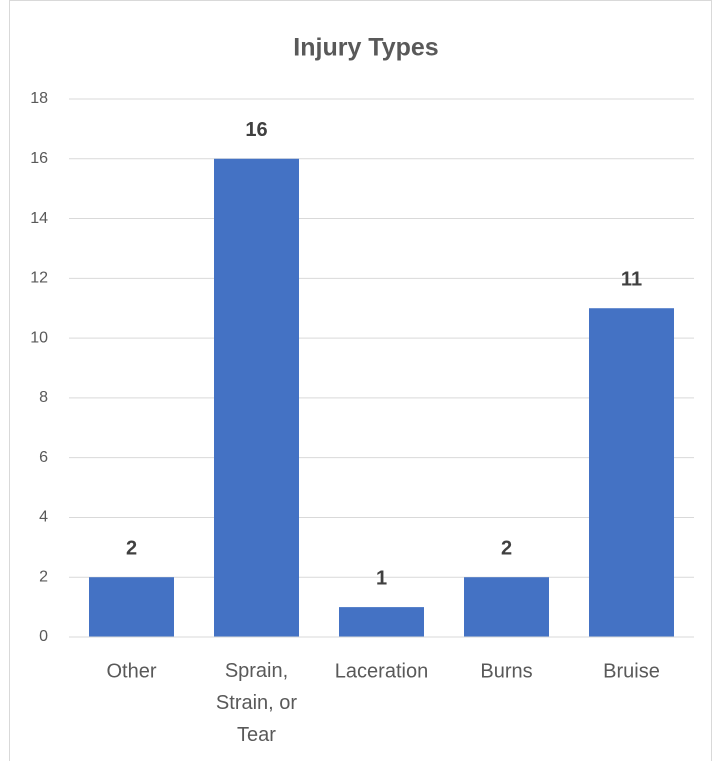 Image resolution: width=713 pixels, height=761 pixels. I want to click on y-tick-label: 4, so click(43, 517).